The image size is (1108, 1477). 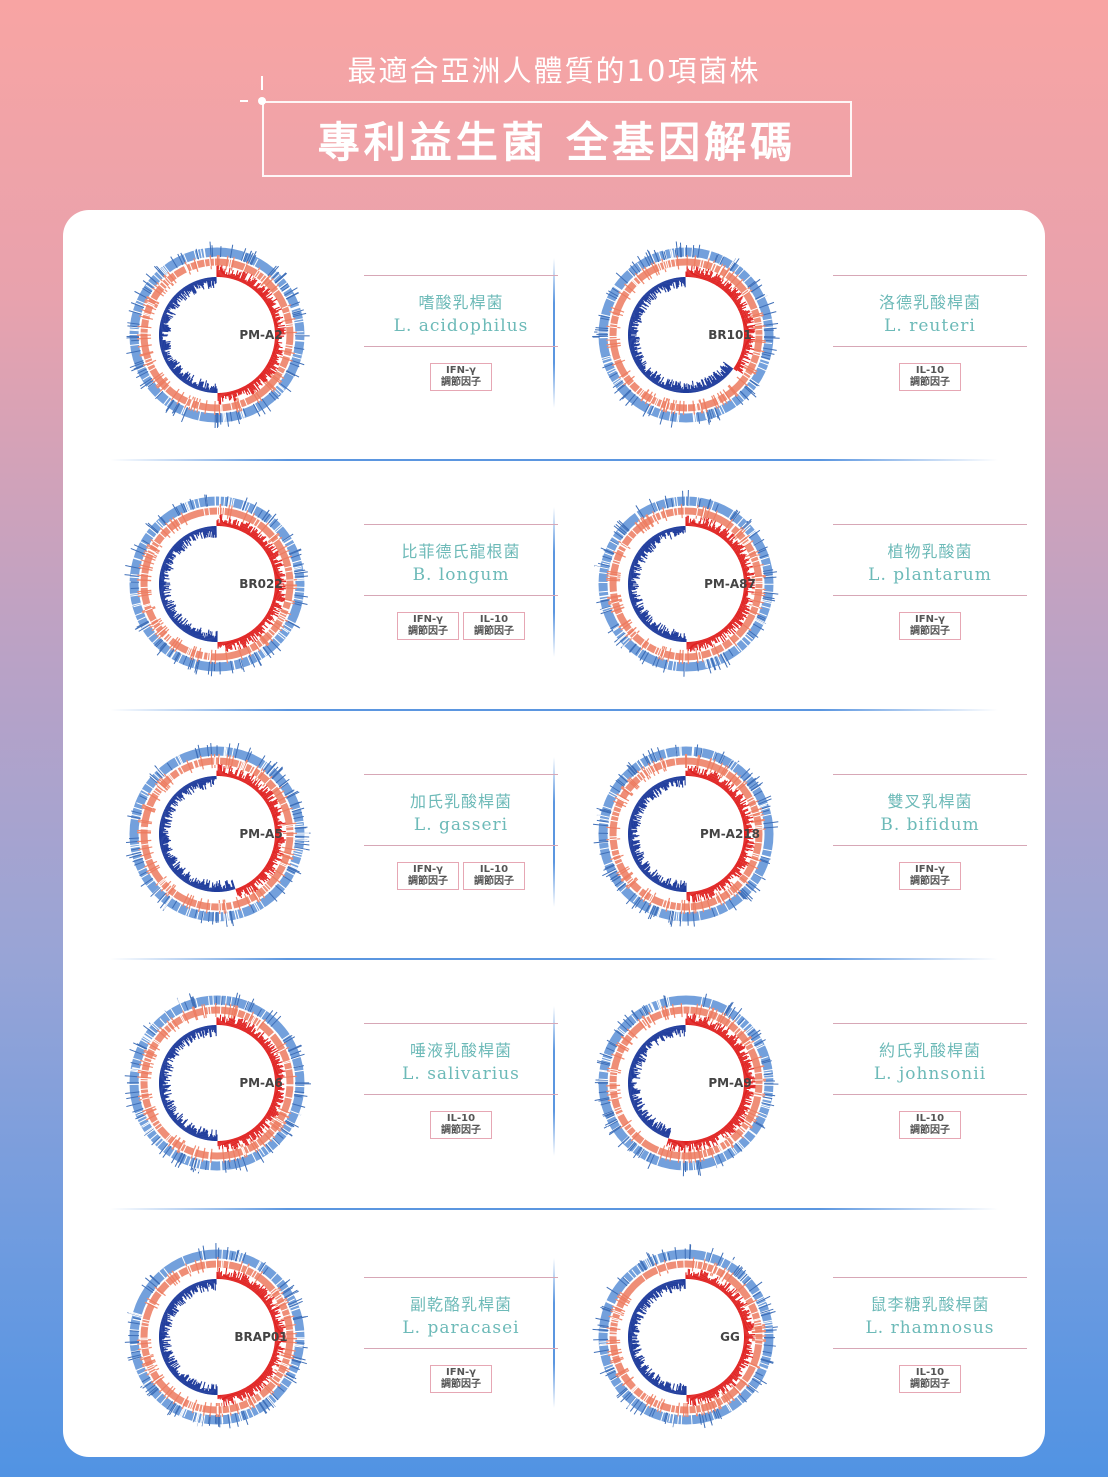 I want to click on strain-chinese-name: 鼠李糖乳酸桿菌, so click(x=930, y=1304).